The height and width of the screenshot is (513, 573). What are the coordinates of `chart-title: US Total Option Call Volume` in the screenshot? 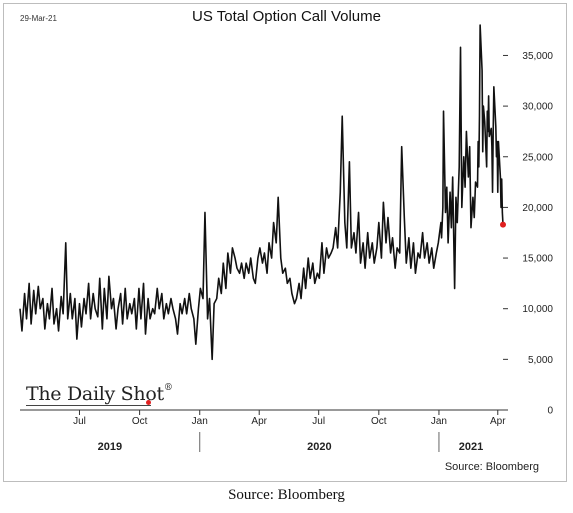 It's located at (286, 16).